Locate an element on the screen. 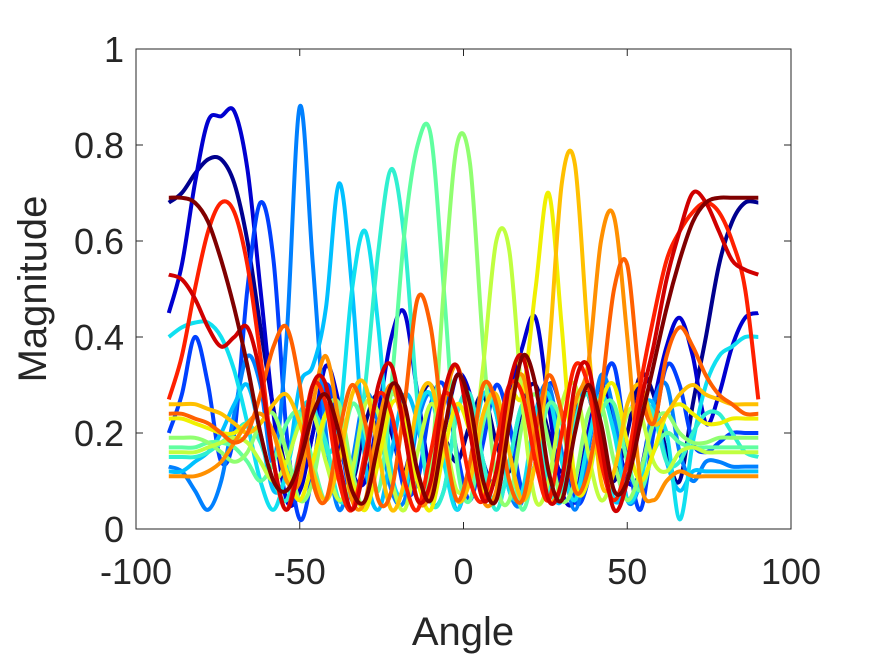 The width and height of the screenshot is (875, 656). y-tick-label: 0.6 is located at coordinates (99, 241).